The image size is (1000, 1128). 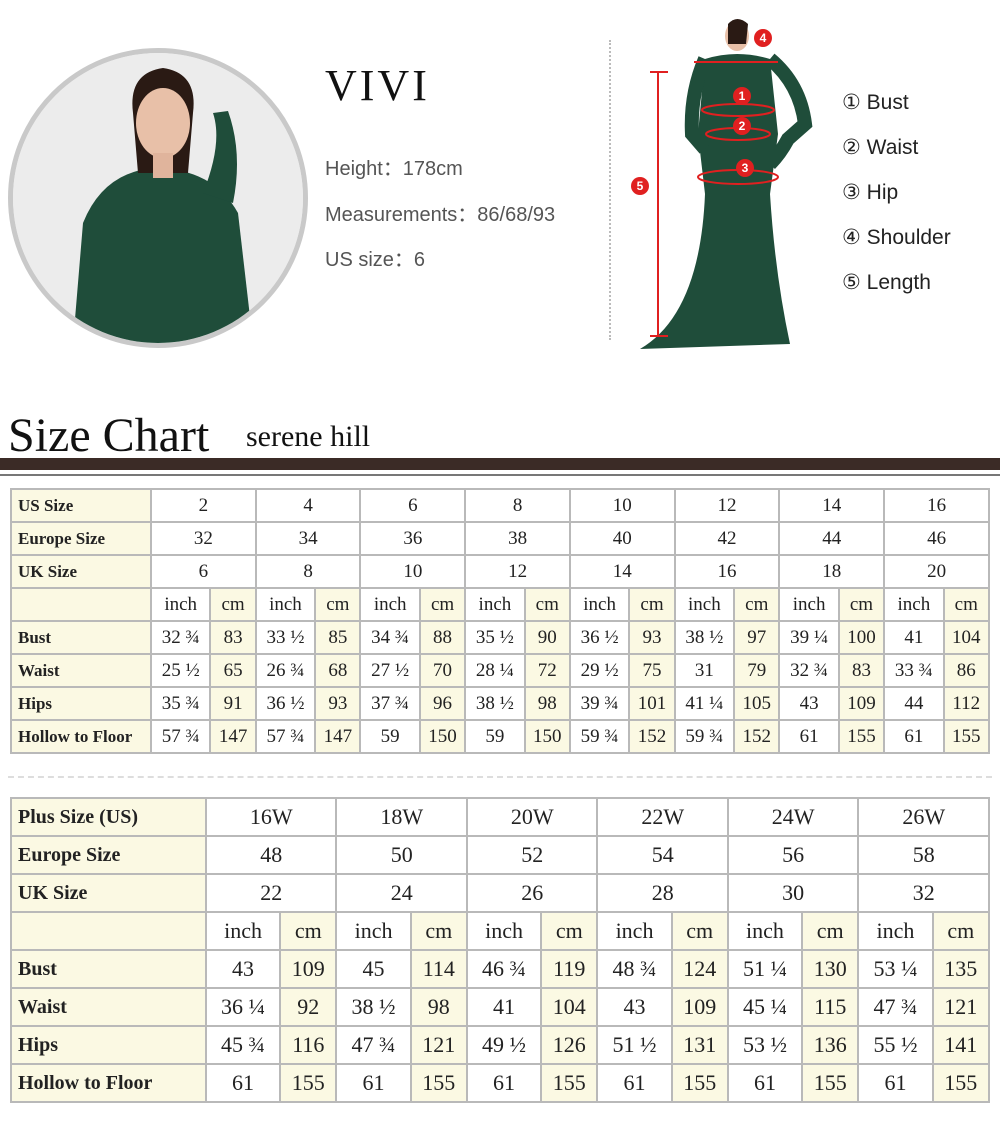 What do you see at coordinates (895, 1045) in the screenshot?
I see `inch-cell: 55 ½` at bounding box center [895, 1045].